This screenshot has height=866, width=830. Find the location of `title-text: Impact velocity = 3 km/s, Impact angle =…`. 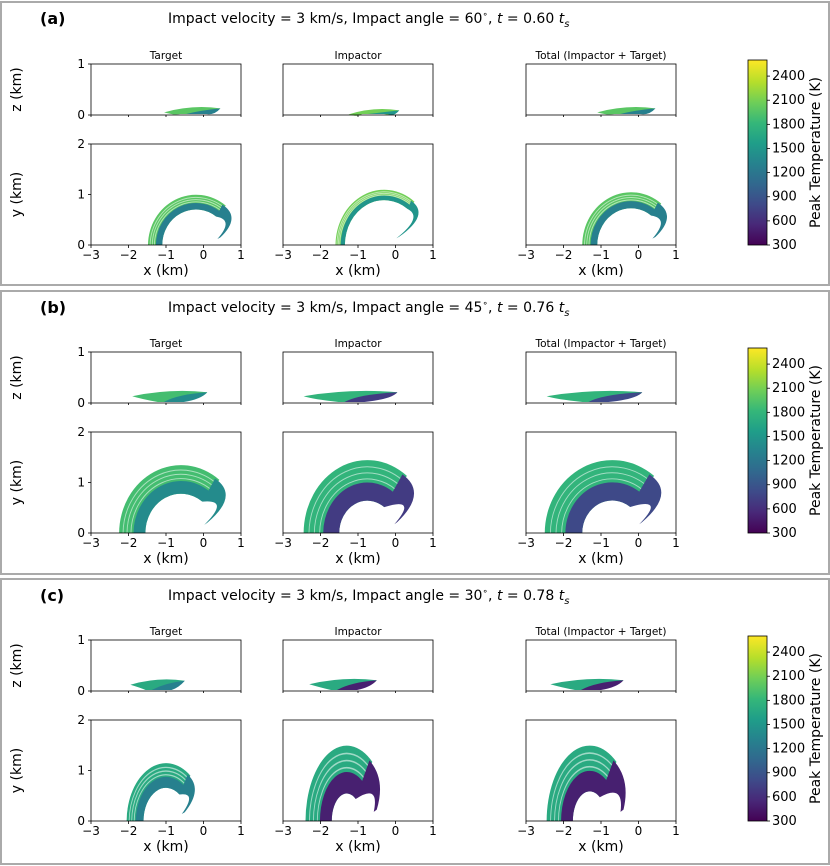

title-text: Impact velocity = 3 km/s, Impact angle =… is located at coordinates (325, 19).